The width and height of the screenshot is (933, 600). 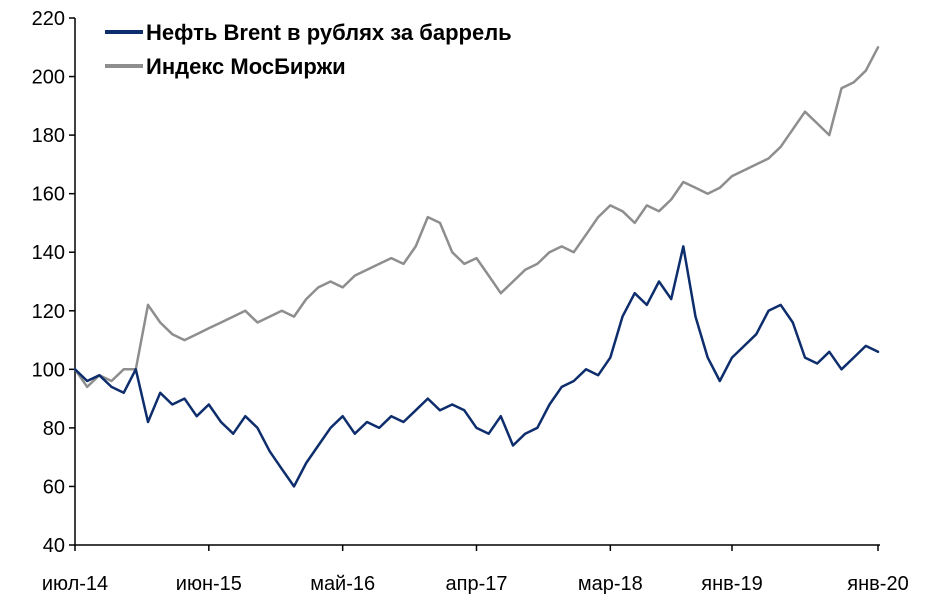 What do you see at coordinates (731, 584) in the screenshot?
I see `x-tick-label: янв-19` at bounding box center [731, 584].